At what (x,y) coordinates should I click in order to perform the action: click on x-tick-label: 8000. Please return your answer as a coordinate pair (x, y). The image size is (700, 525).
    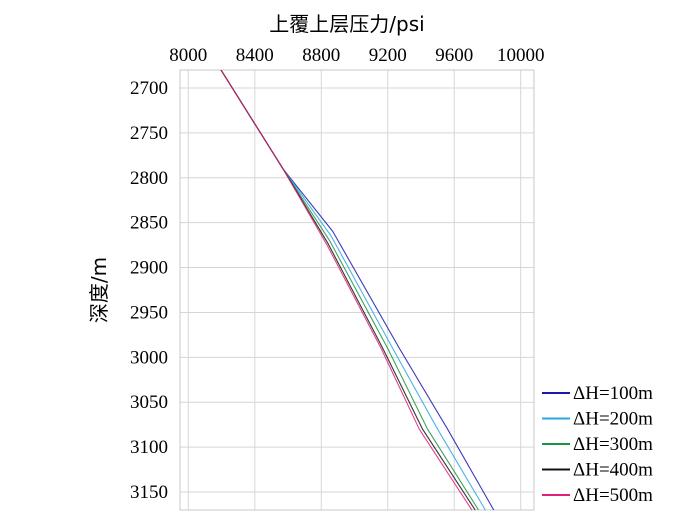
    Looking at the image, I should click on (188, 55).